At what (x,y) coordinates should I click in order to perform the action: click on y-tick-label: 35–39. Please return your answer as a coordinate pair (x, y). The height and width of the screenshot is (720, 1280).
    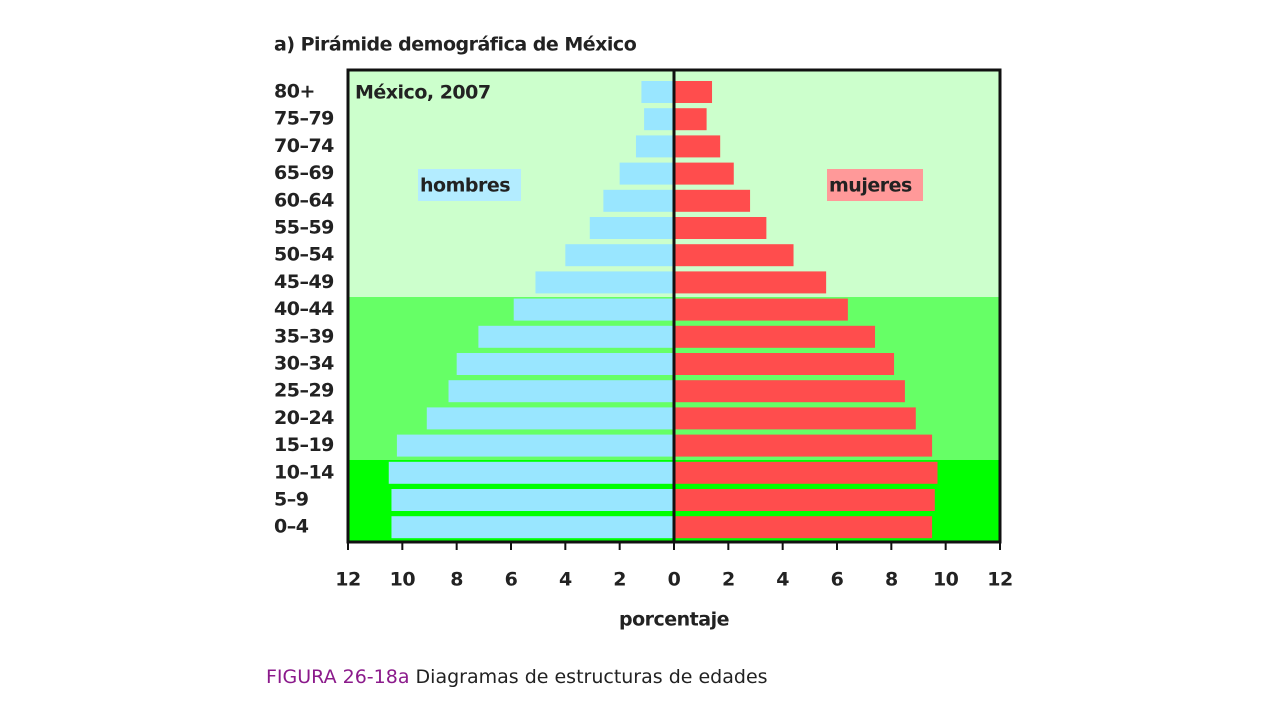
    Looking at the image, I should click on (304, 336).